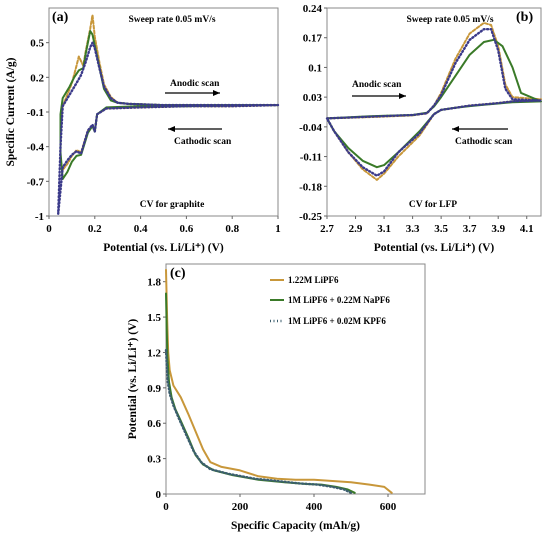 This screenshot has width=550, height=539. Describe the element at coordinates (39, 217) in the screenshot. I see `y-tick-label: -1` at that location.